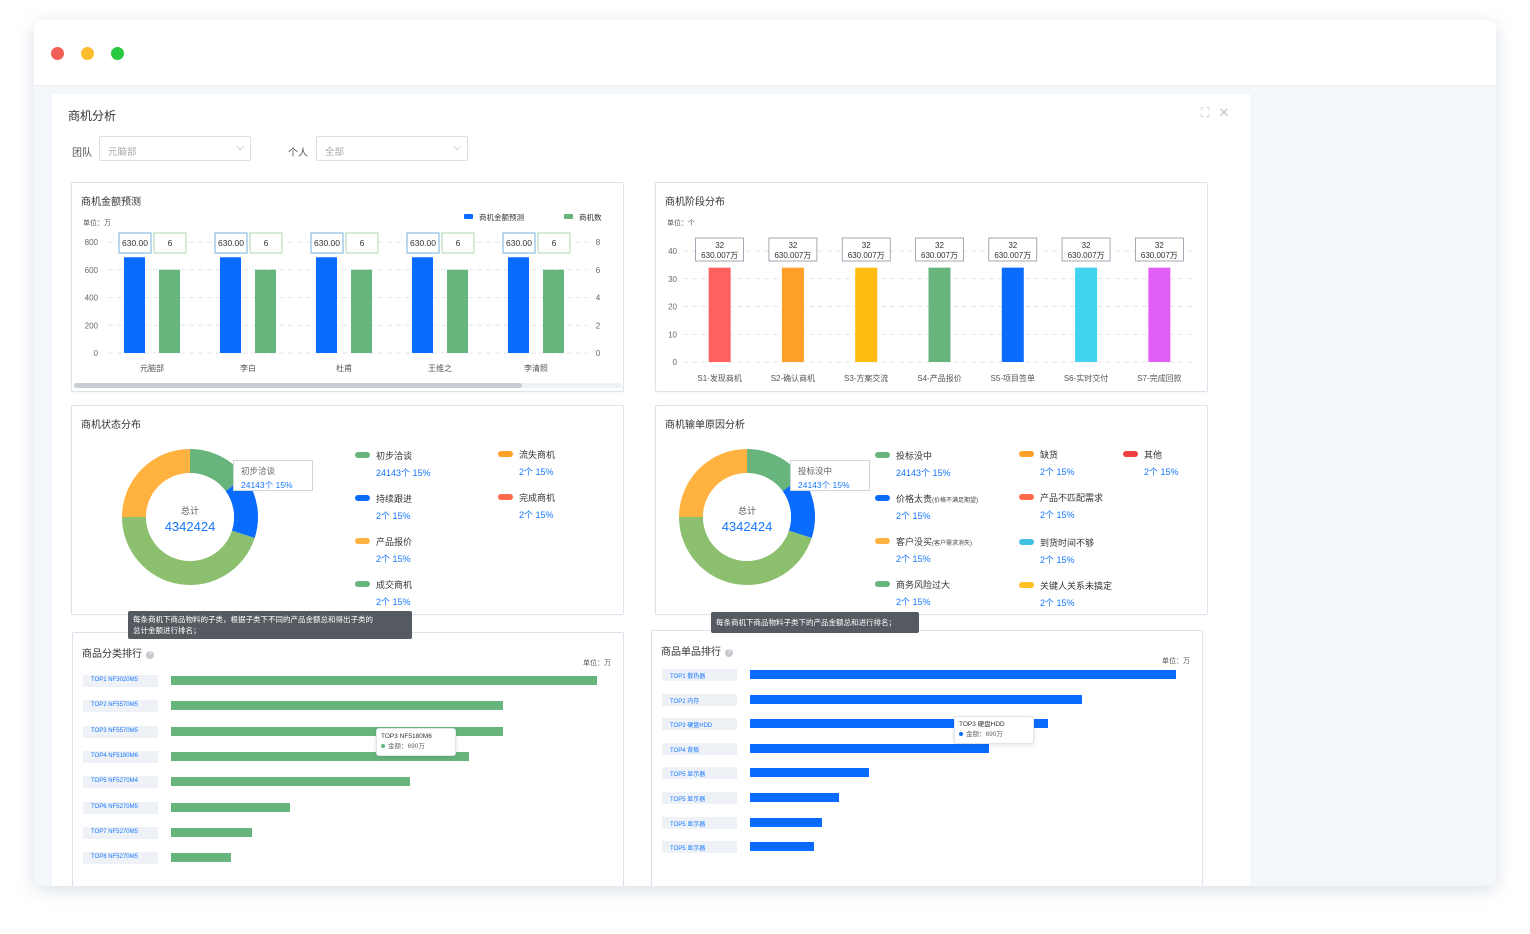  Describe the element at coordinates (598, 270) in the screenshot. I see `y-right-tick-label: 6` at that location.